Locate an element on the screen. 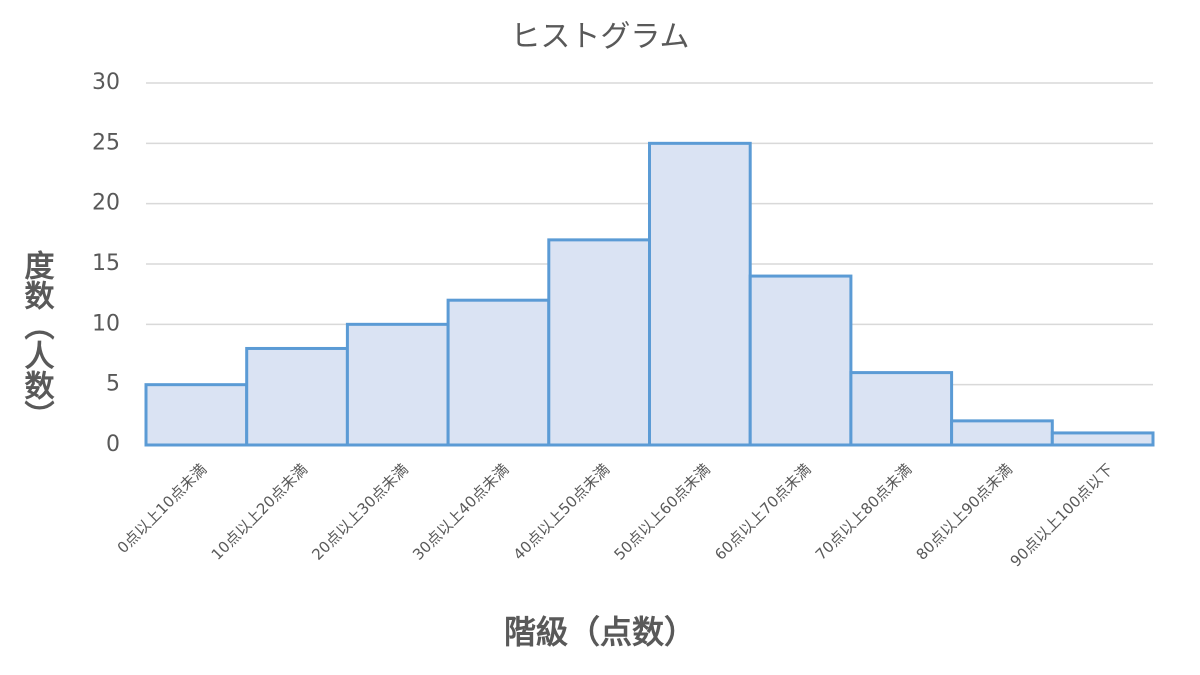 Image resolution: width=1200 pixels, height=675 pixels. x-tick-label: 60点以上70点未満 is located at coordinates (762, 511).